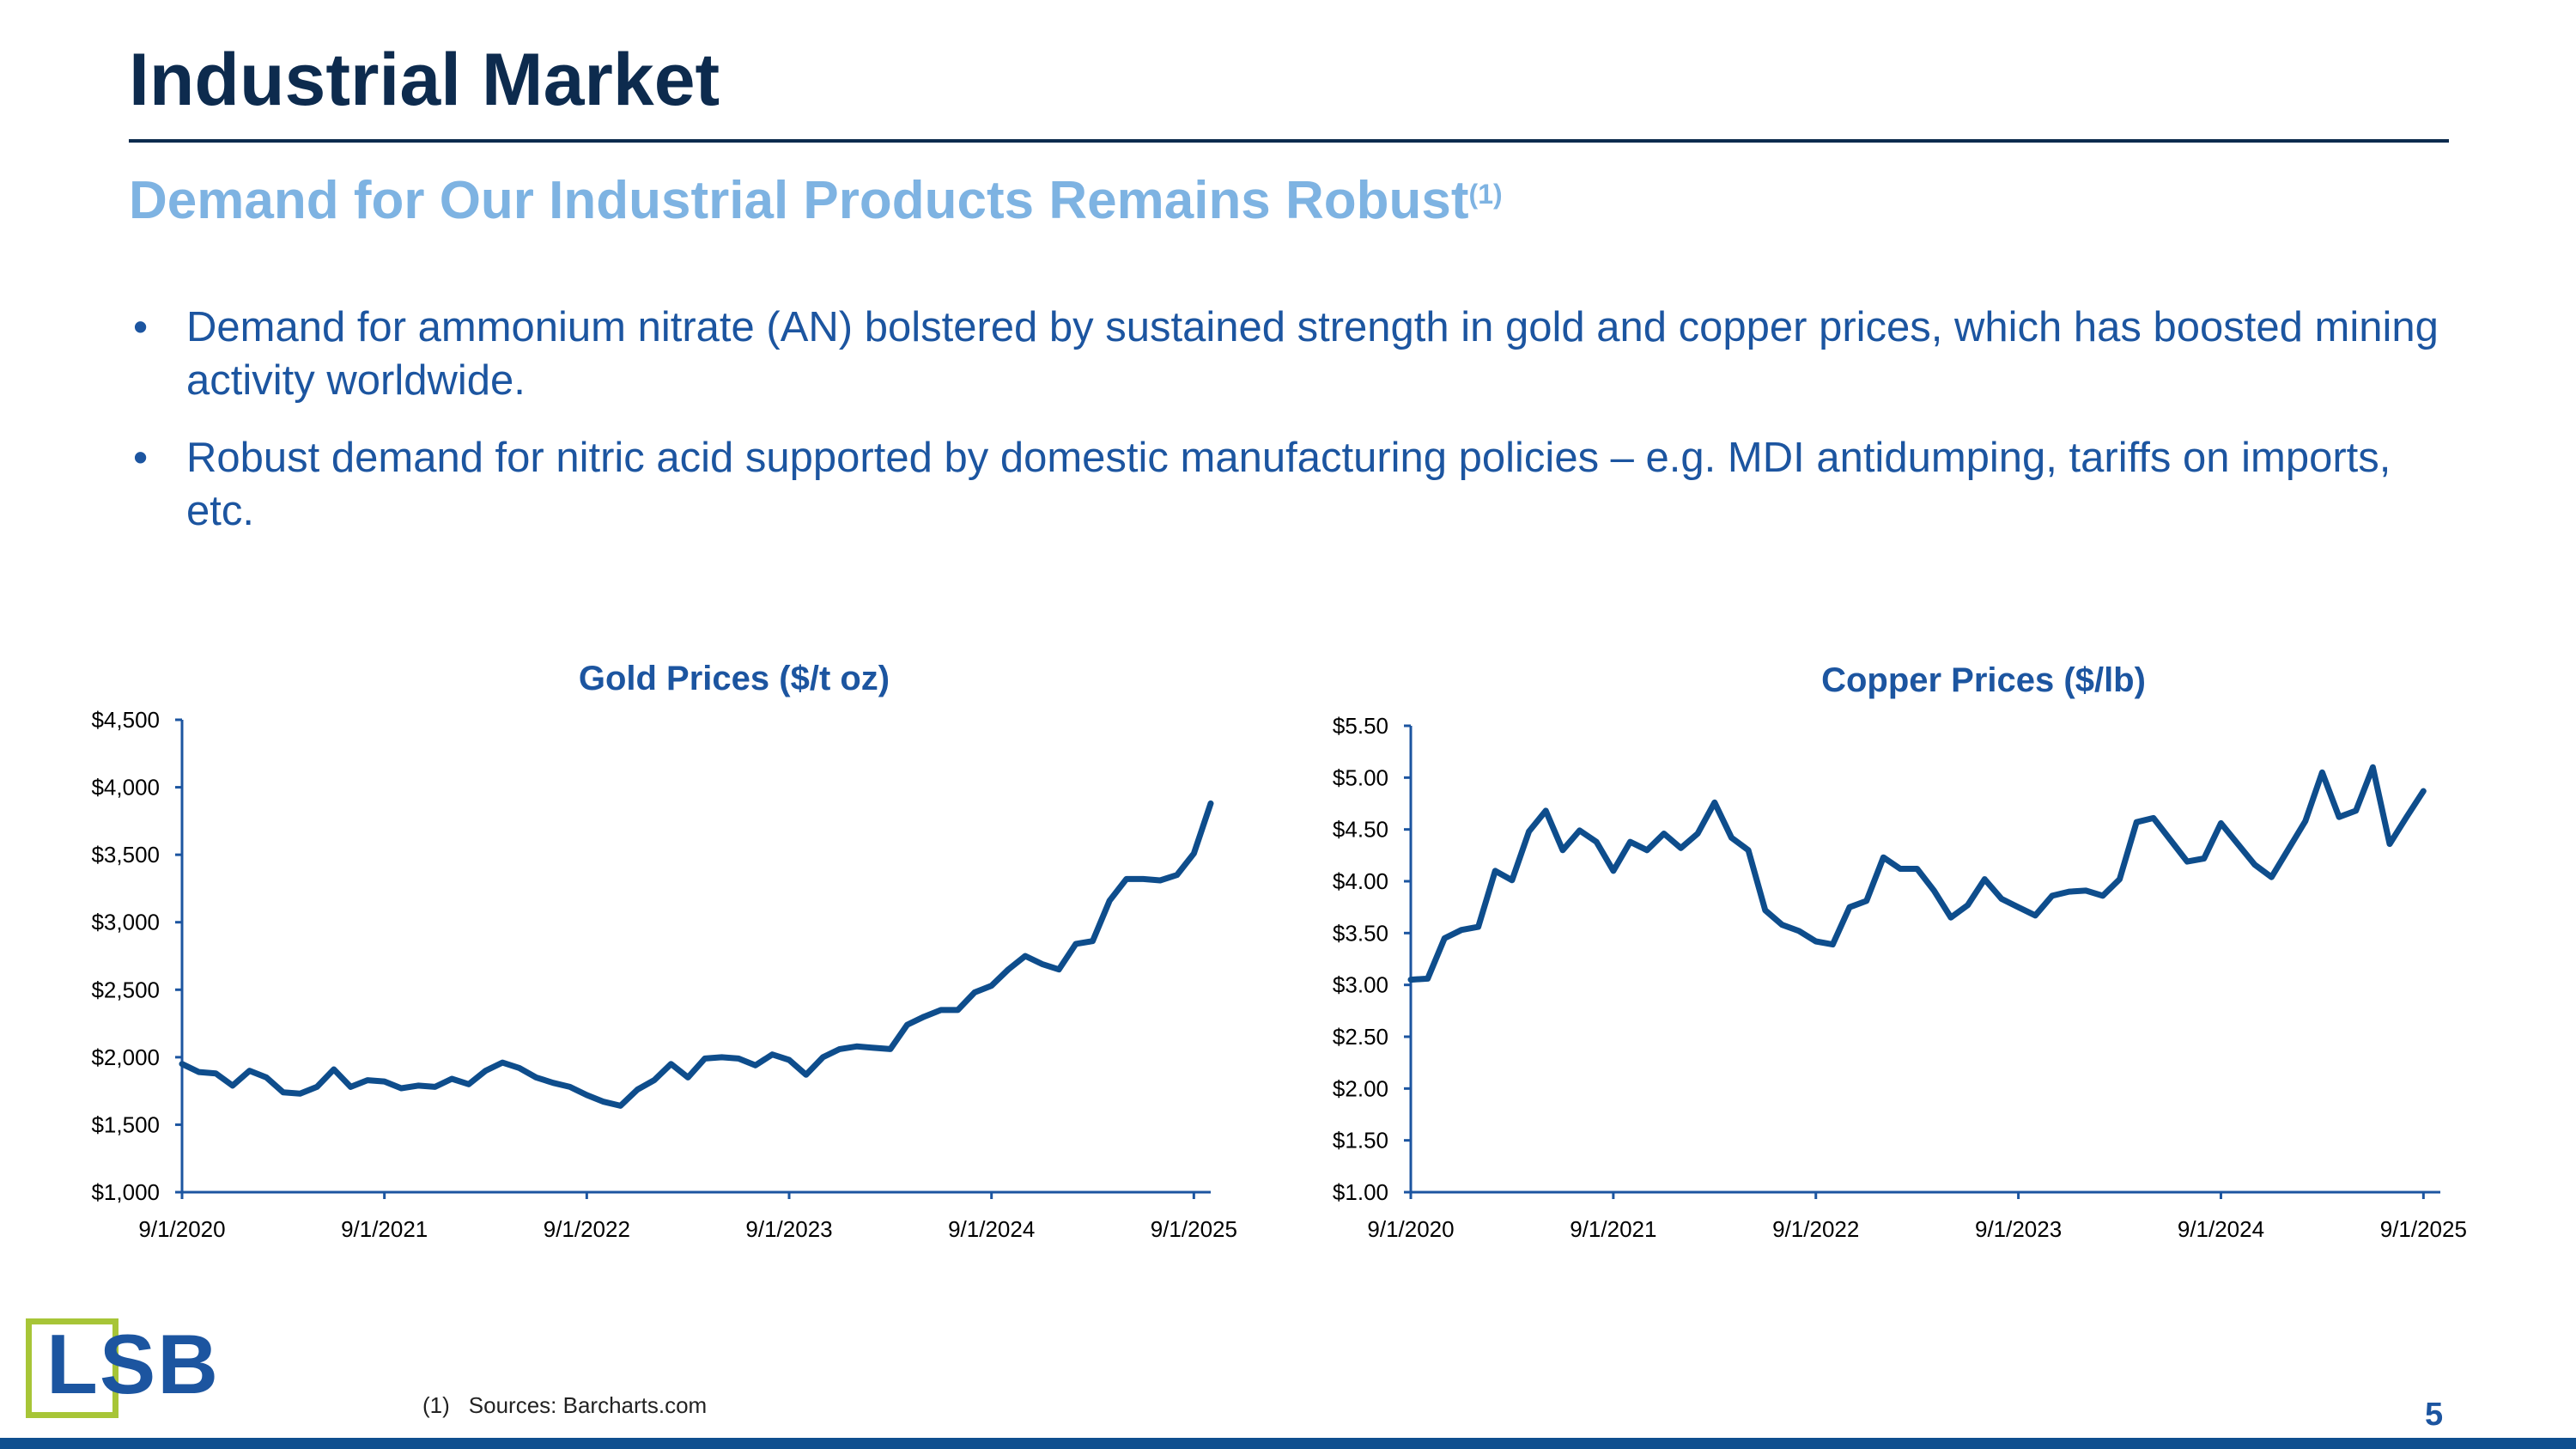  Describe the element at coordinates (1360, 1037) in the screenshot. I see `copper-y-tick-label: $2.50` at that location.